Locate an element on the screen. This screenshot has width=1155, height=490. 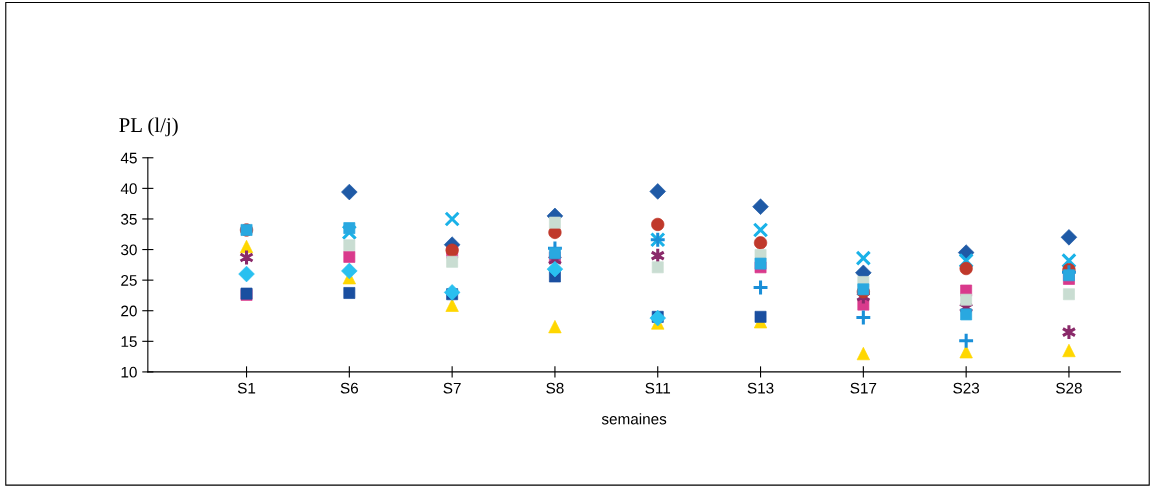
x-tick-label: S6 is located at coordinates (349, 388).